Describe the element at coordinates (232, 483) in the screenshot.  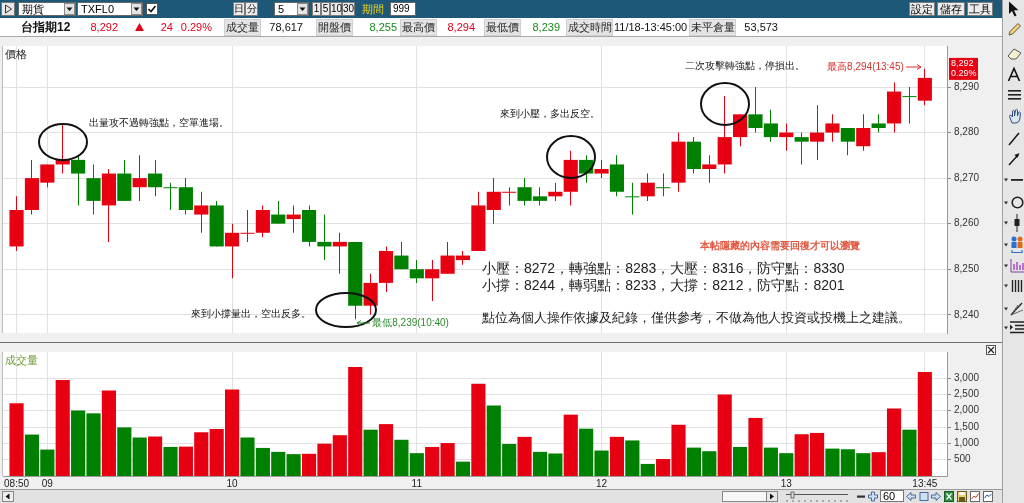
I see `x-tick-label: 10` at that location.